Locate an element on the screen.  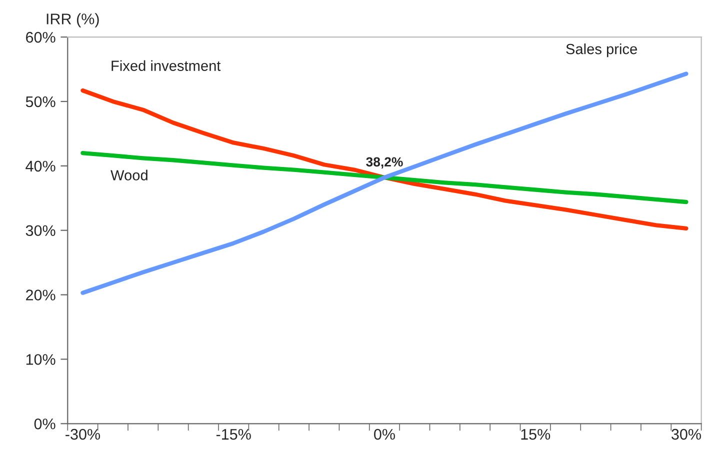
y-tick-label: 0% is located at coordinates (45, 424).